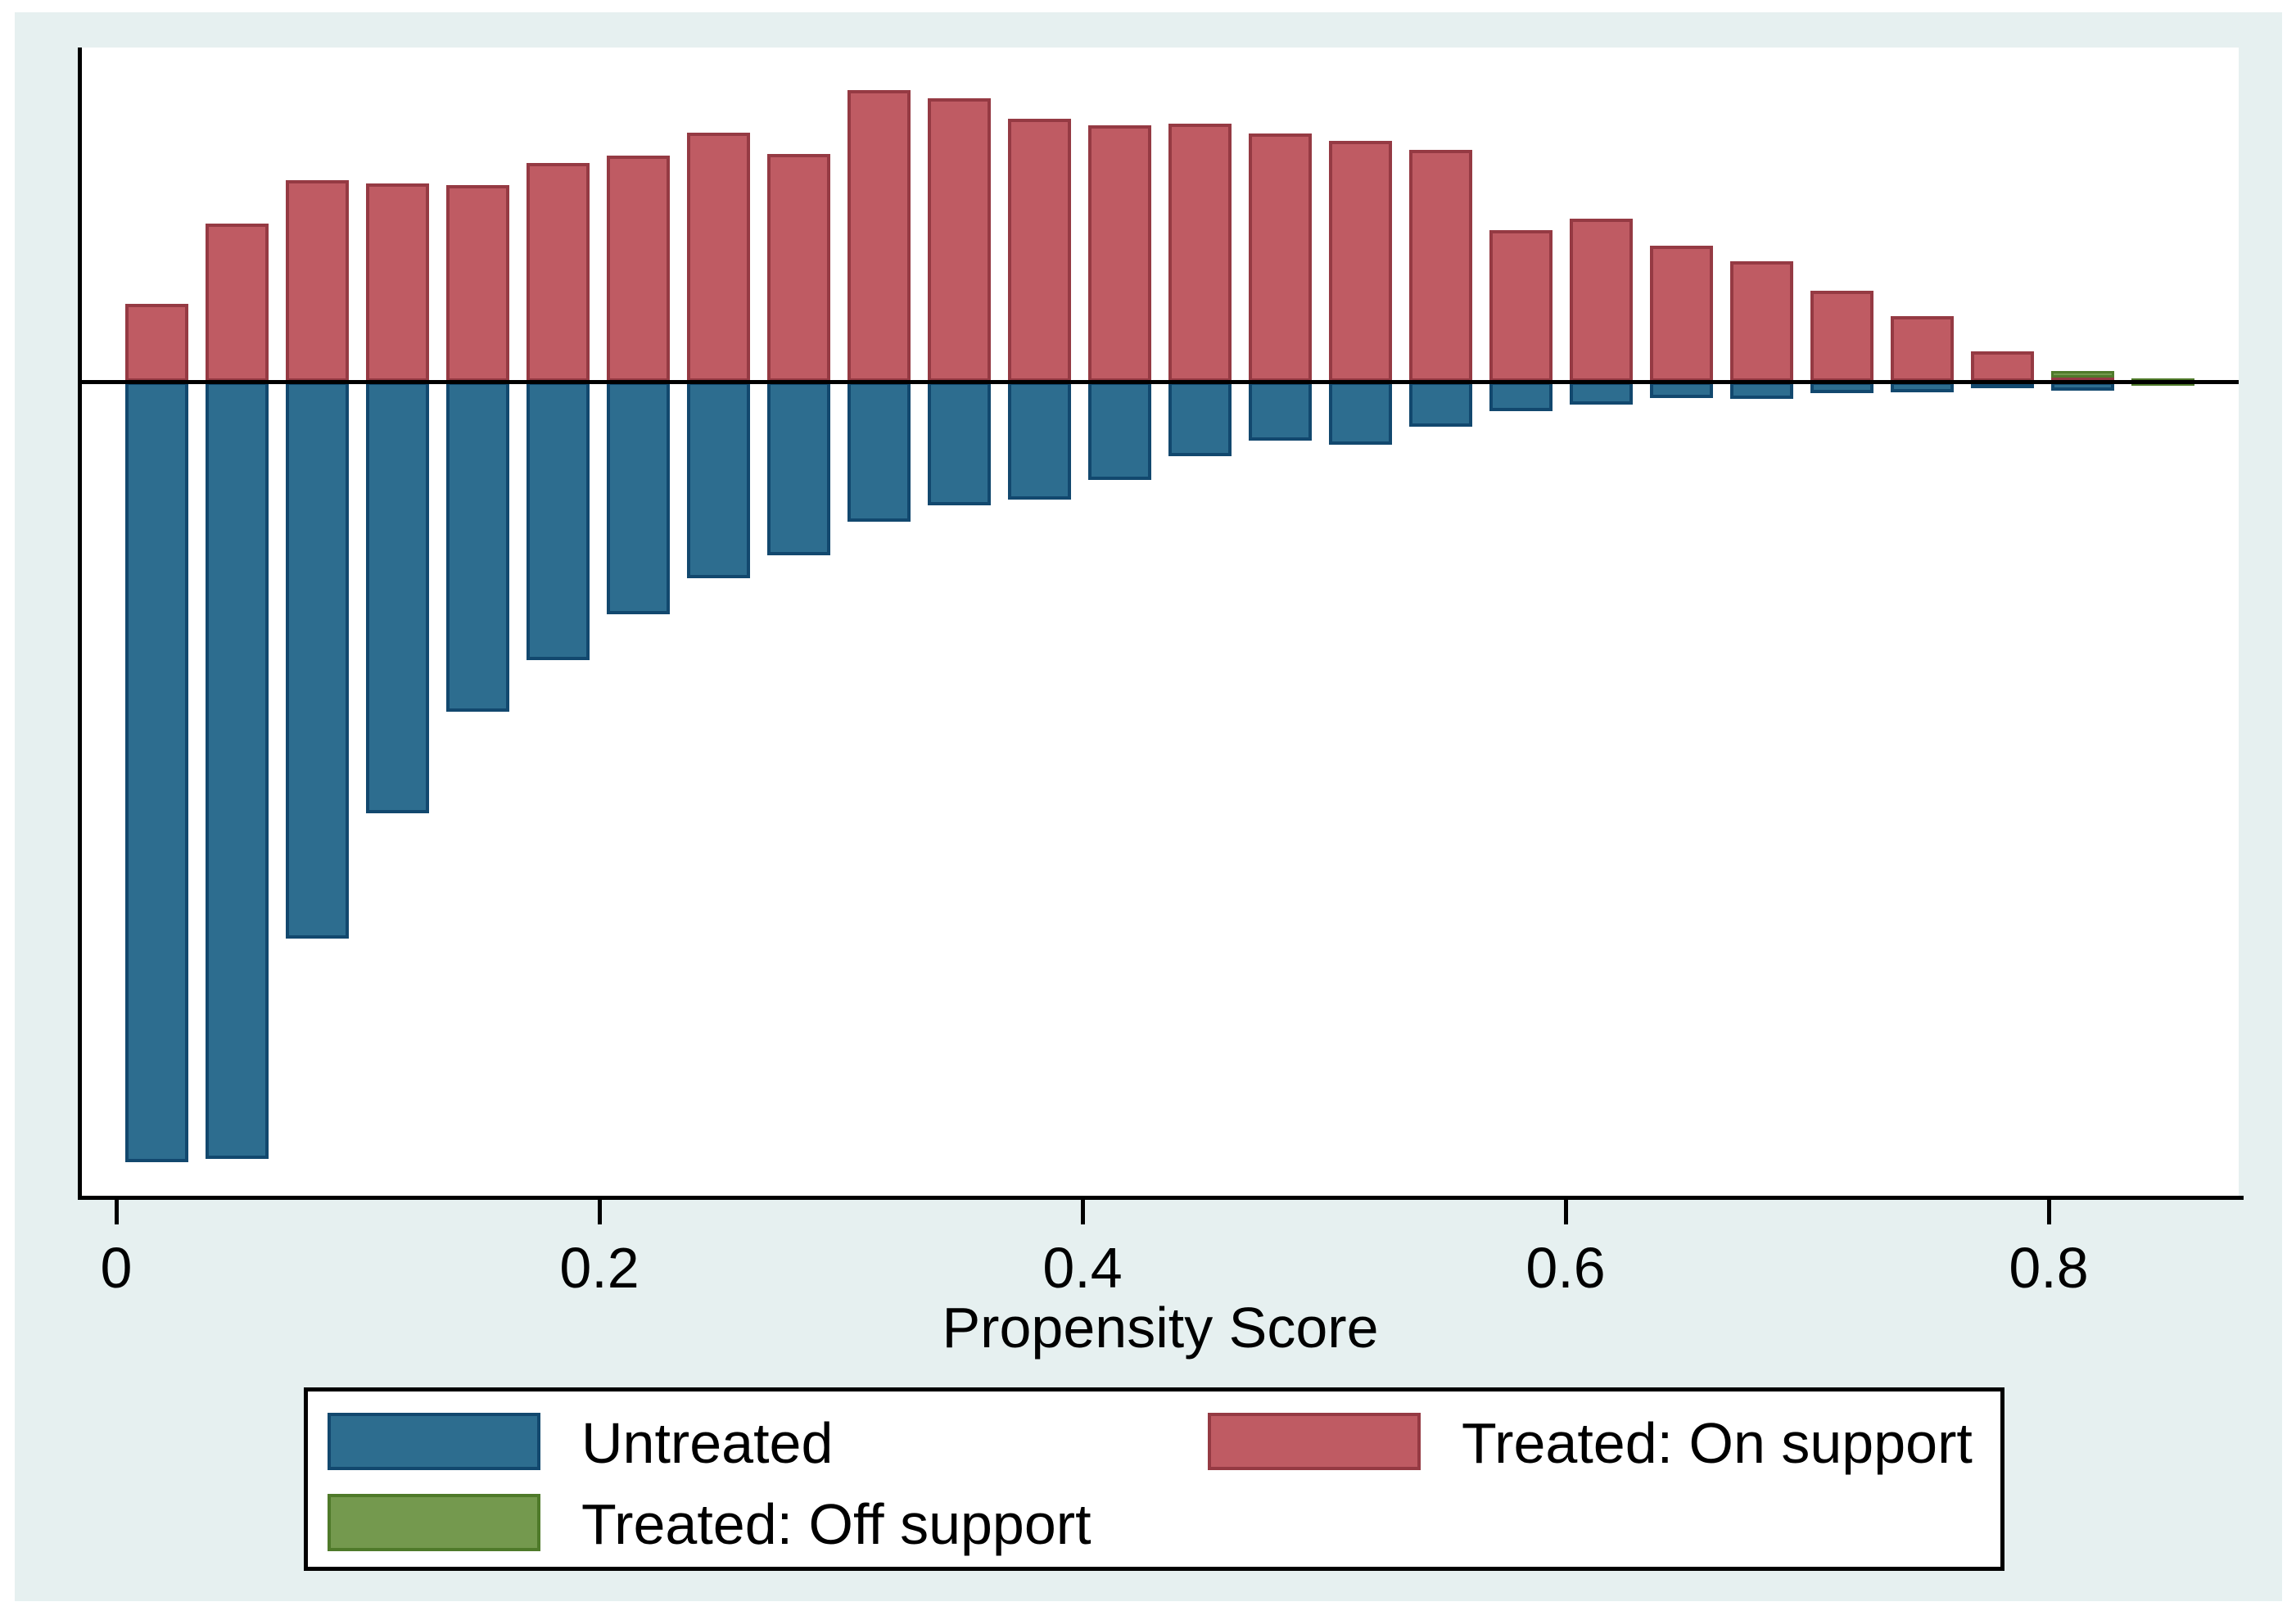  Describe the element at coordinates (2082, 374) in the screenshot. I see `bar-treated-off-support` at that location.